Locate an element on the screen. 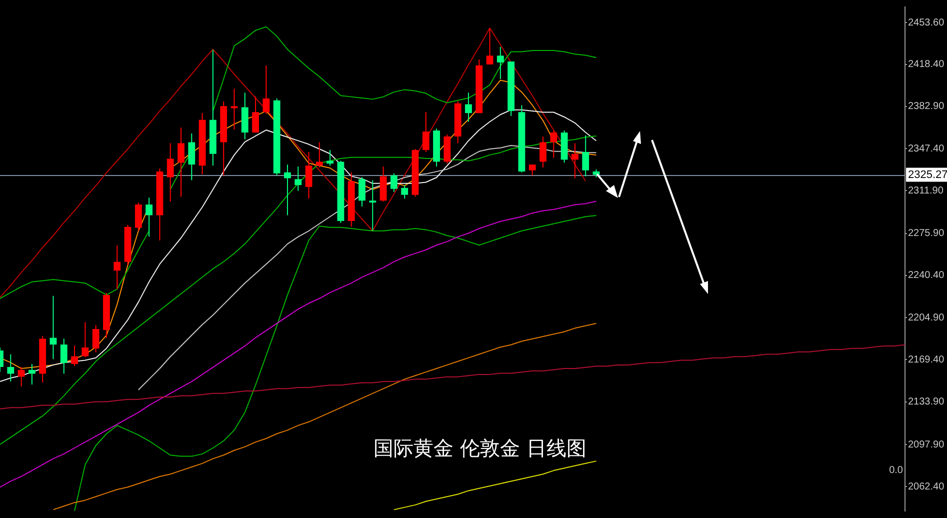 The image size is (947, 518). y-tick-label: 2275.90 is located at coordinates (926, 234).